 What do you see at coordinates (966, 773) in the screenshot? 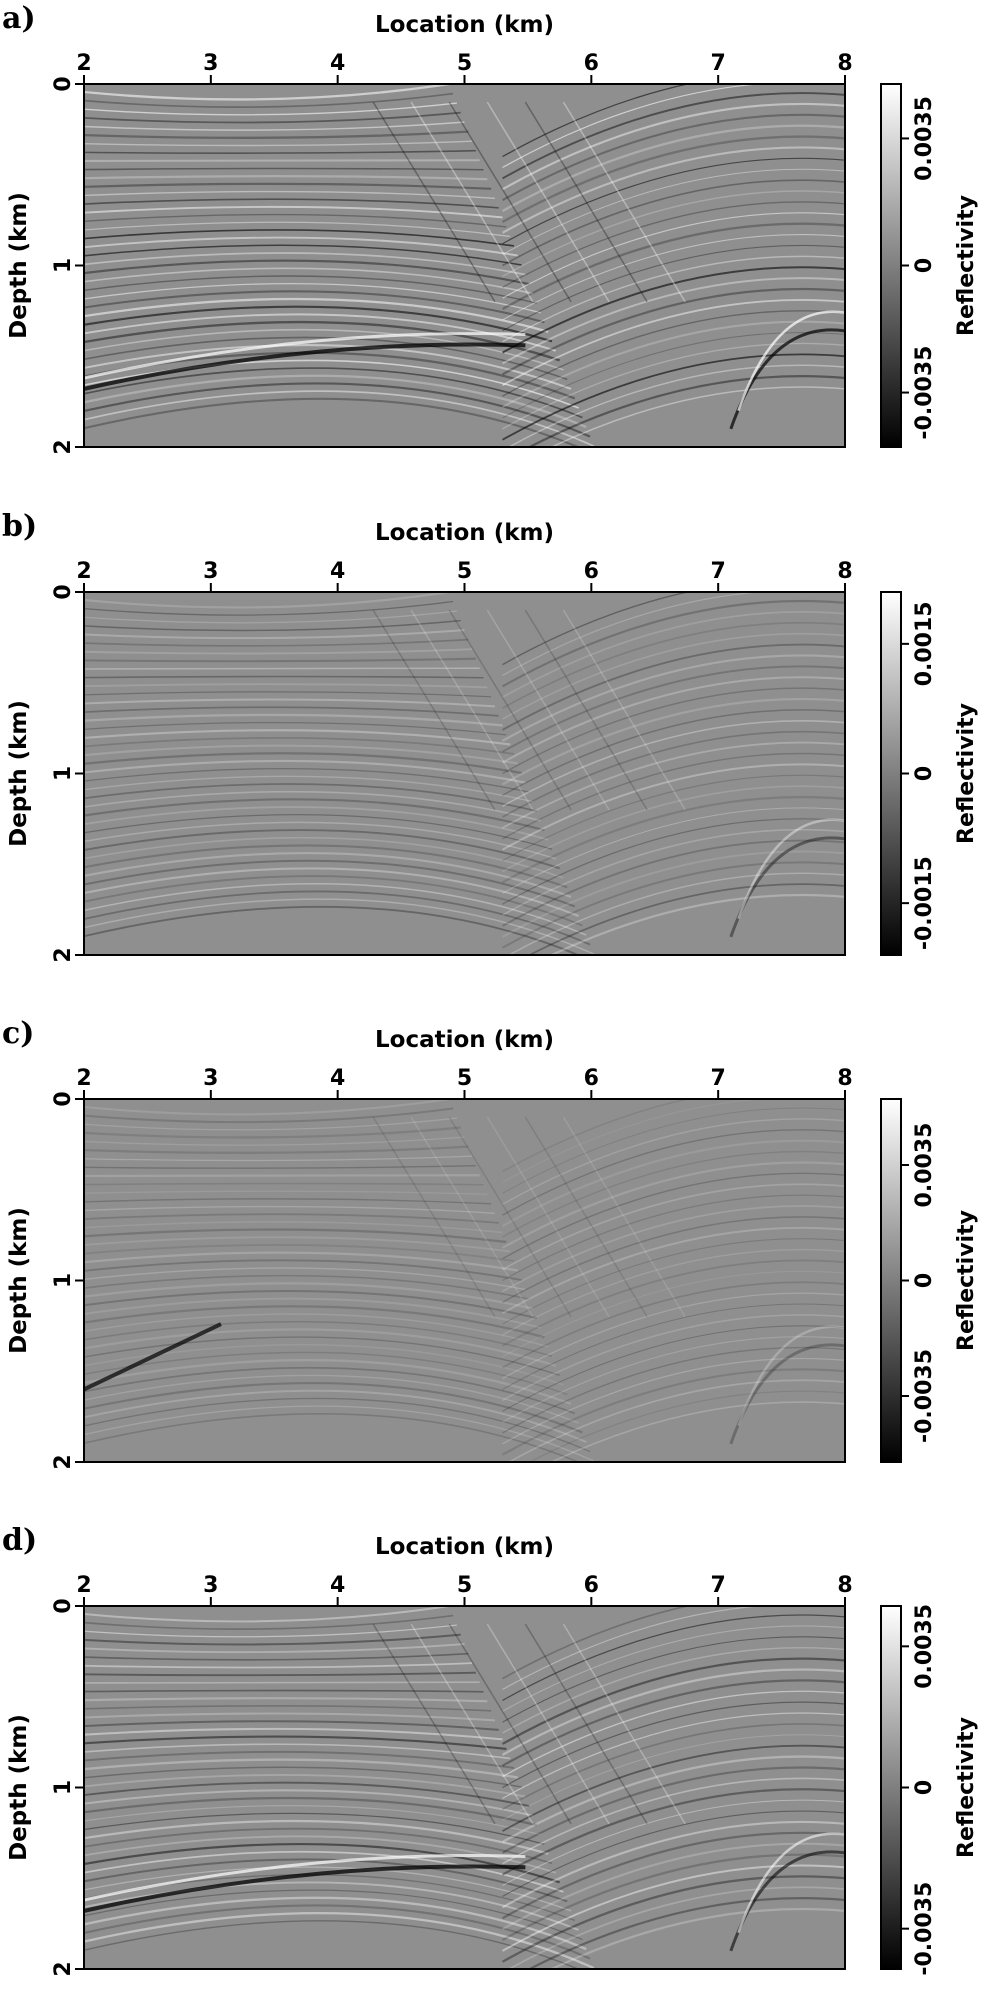
I see `colorbar-label: Reflectivity` at bounding box center [966, 773].